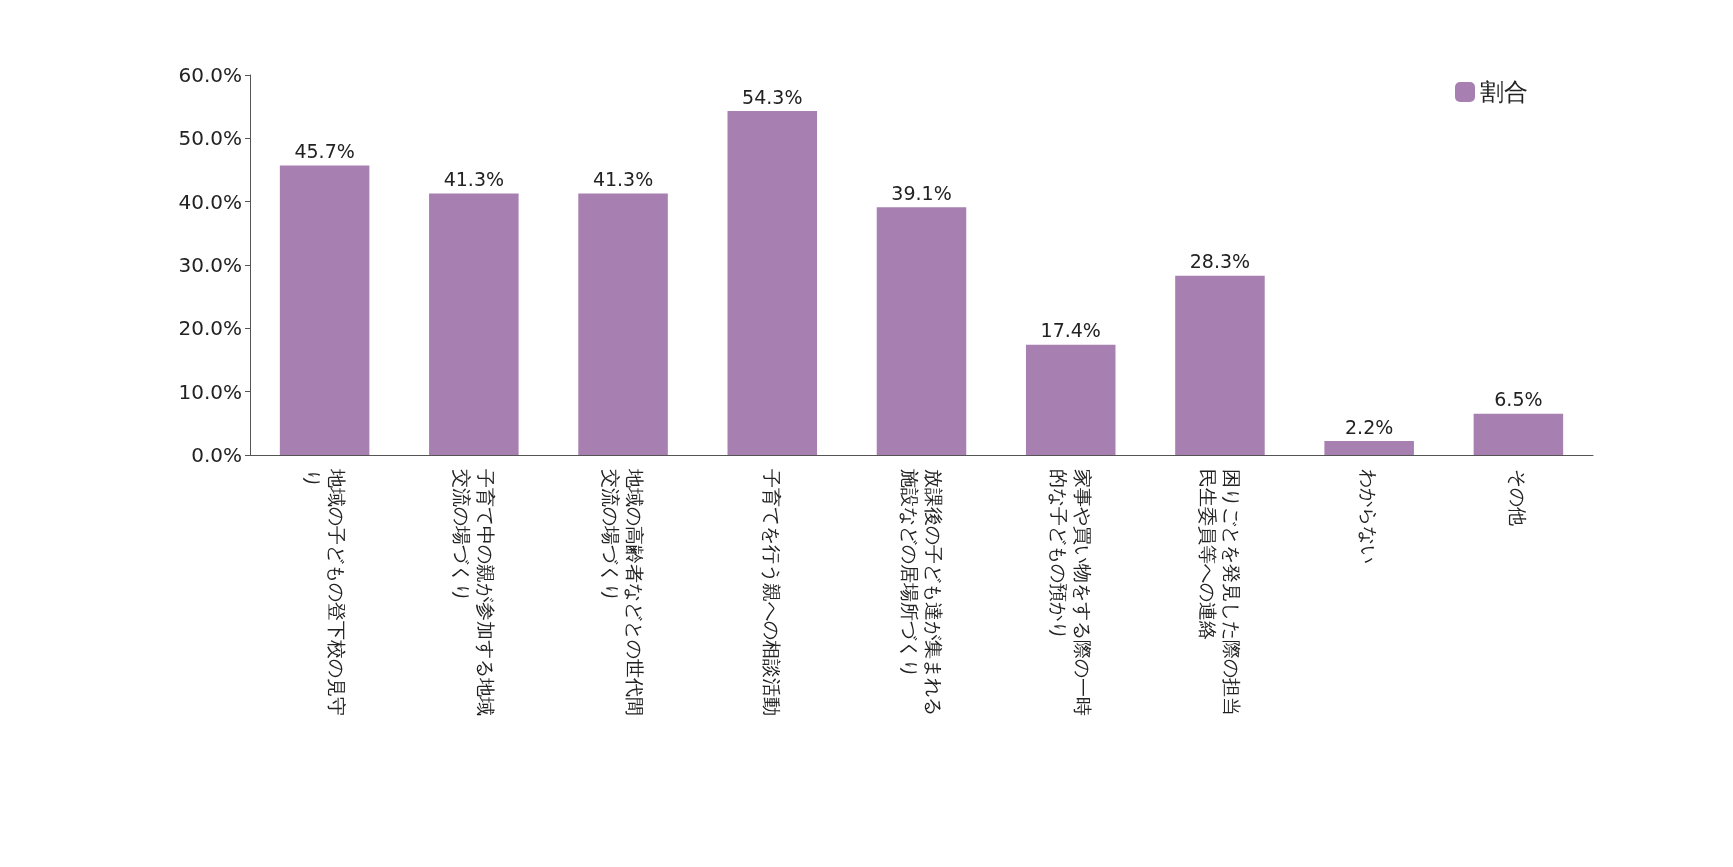  What do you see at coordinates (1219, 592) in the screenshot?
I see `x-tick-label: 困りごとを発見した際の担当民生委員等への連絡` at bounding box center [1219, 592].